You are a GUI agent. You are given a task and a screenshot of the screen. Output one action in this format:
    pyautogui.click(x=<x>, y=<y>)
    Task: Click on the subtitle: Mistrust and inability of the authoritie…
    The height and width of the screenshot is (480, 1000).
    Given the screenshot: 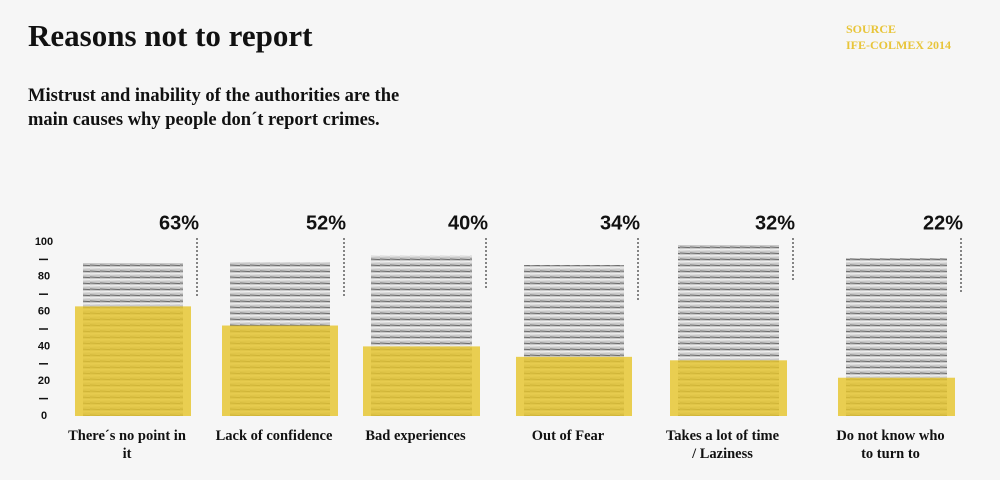 What is the action you would take?
    pyautogui.click(x=214, y=108)
    